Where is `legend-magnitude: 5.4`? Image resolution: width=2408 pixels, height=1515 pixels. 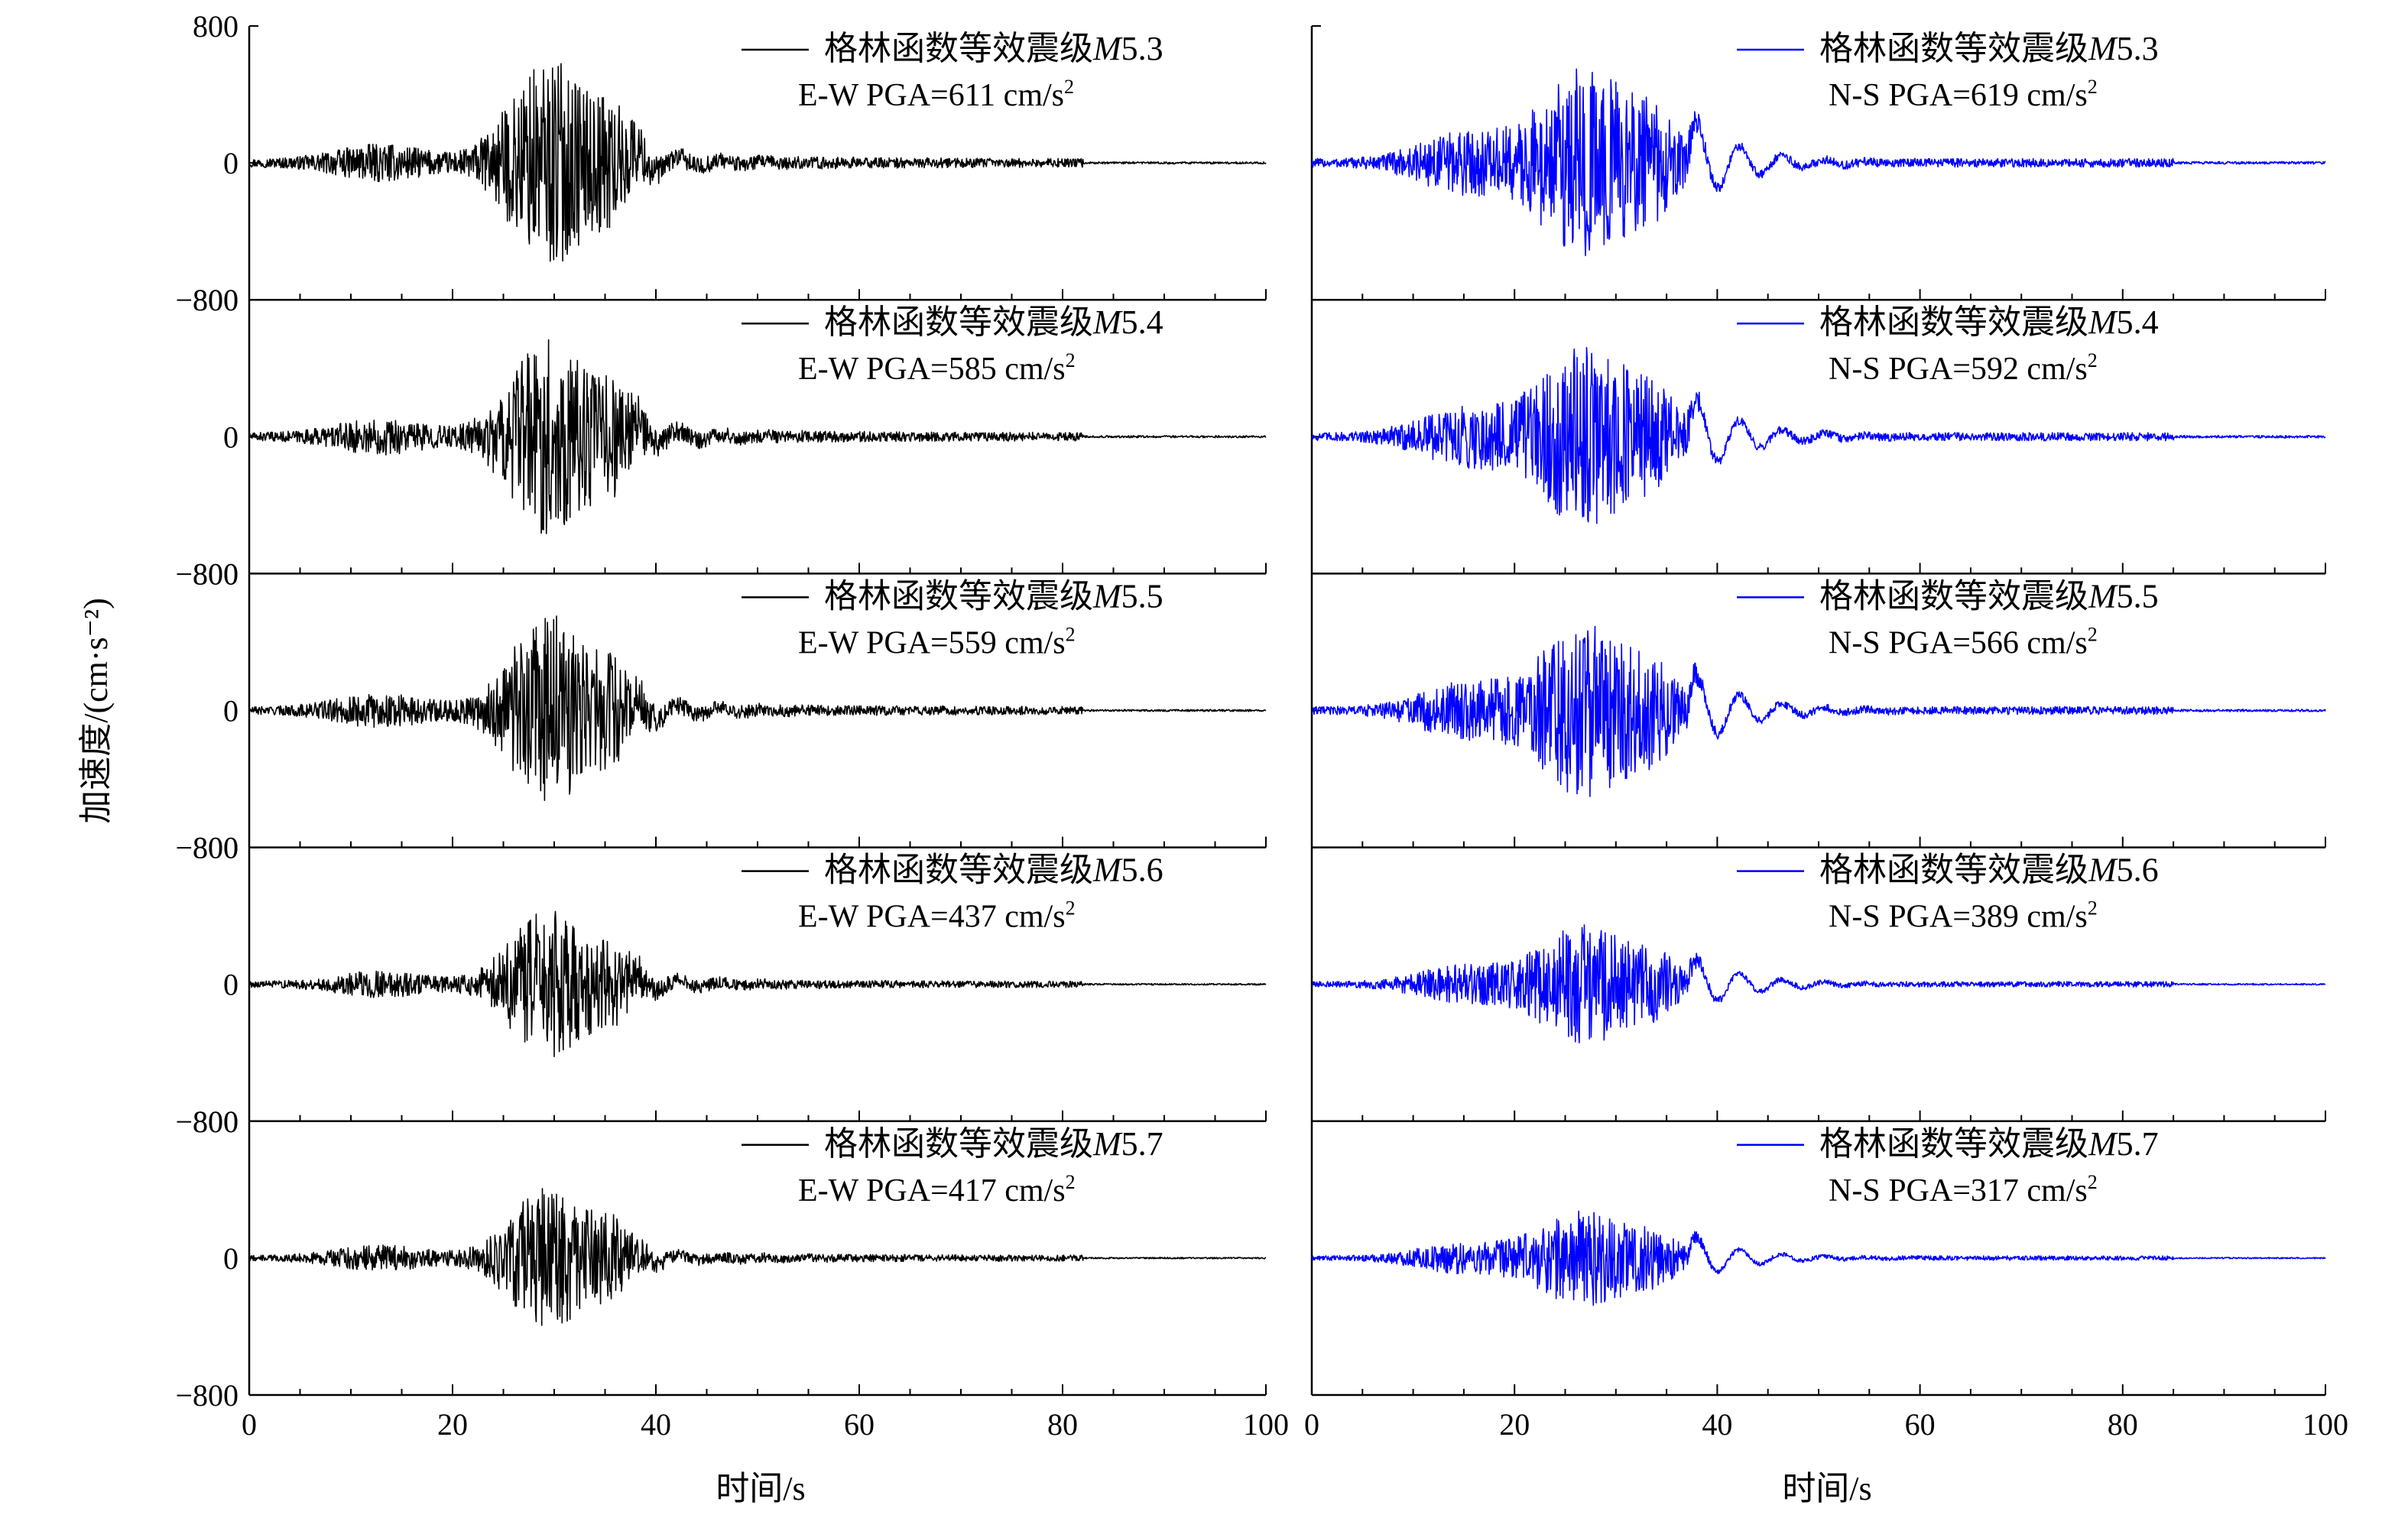
legend-magnitude: 5.4 is located at coordinates (1142, 322).